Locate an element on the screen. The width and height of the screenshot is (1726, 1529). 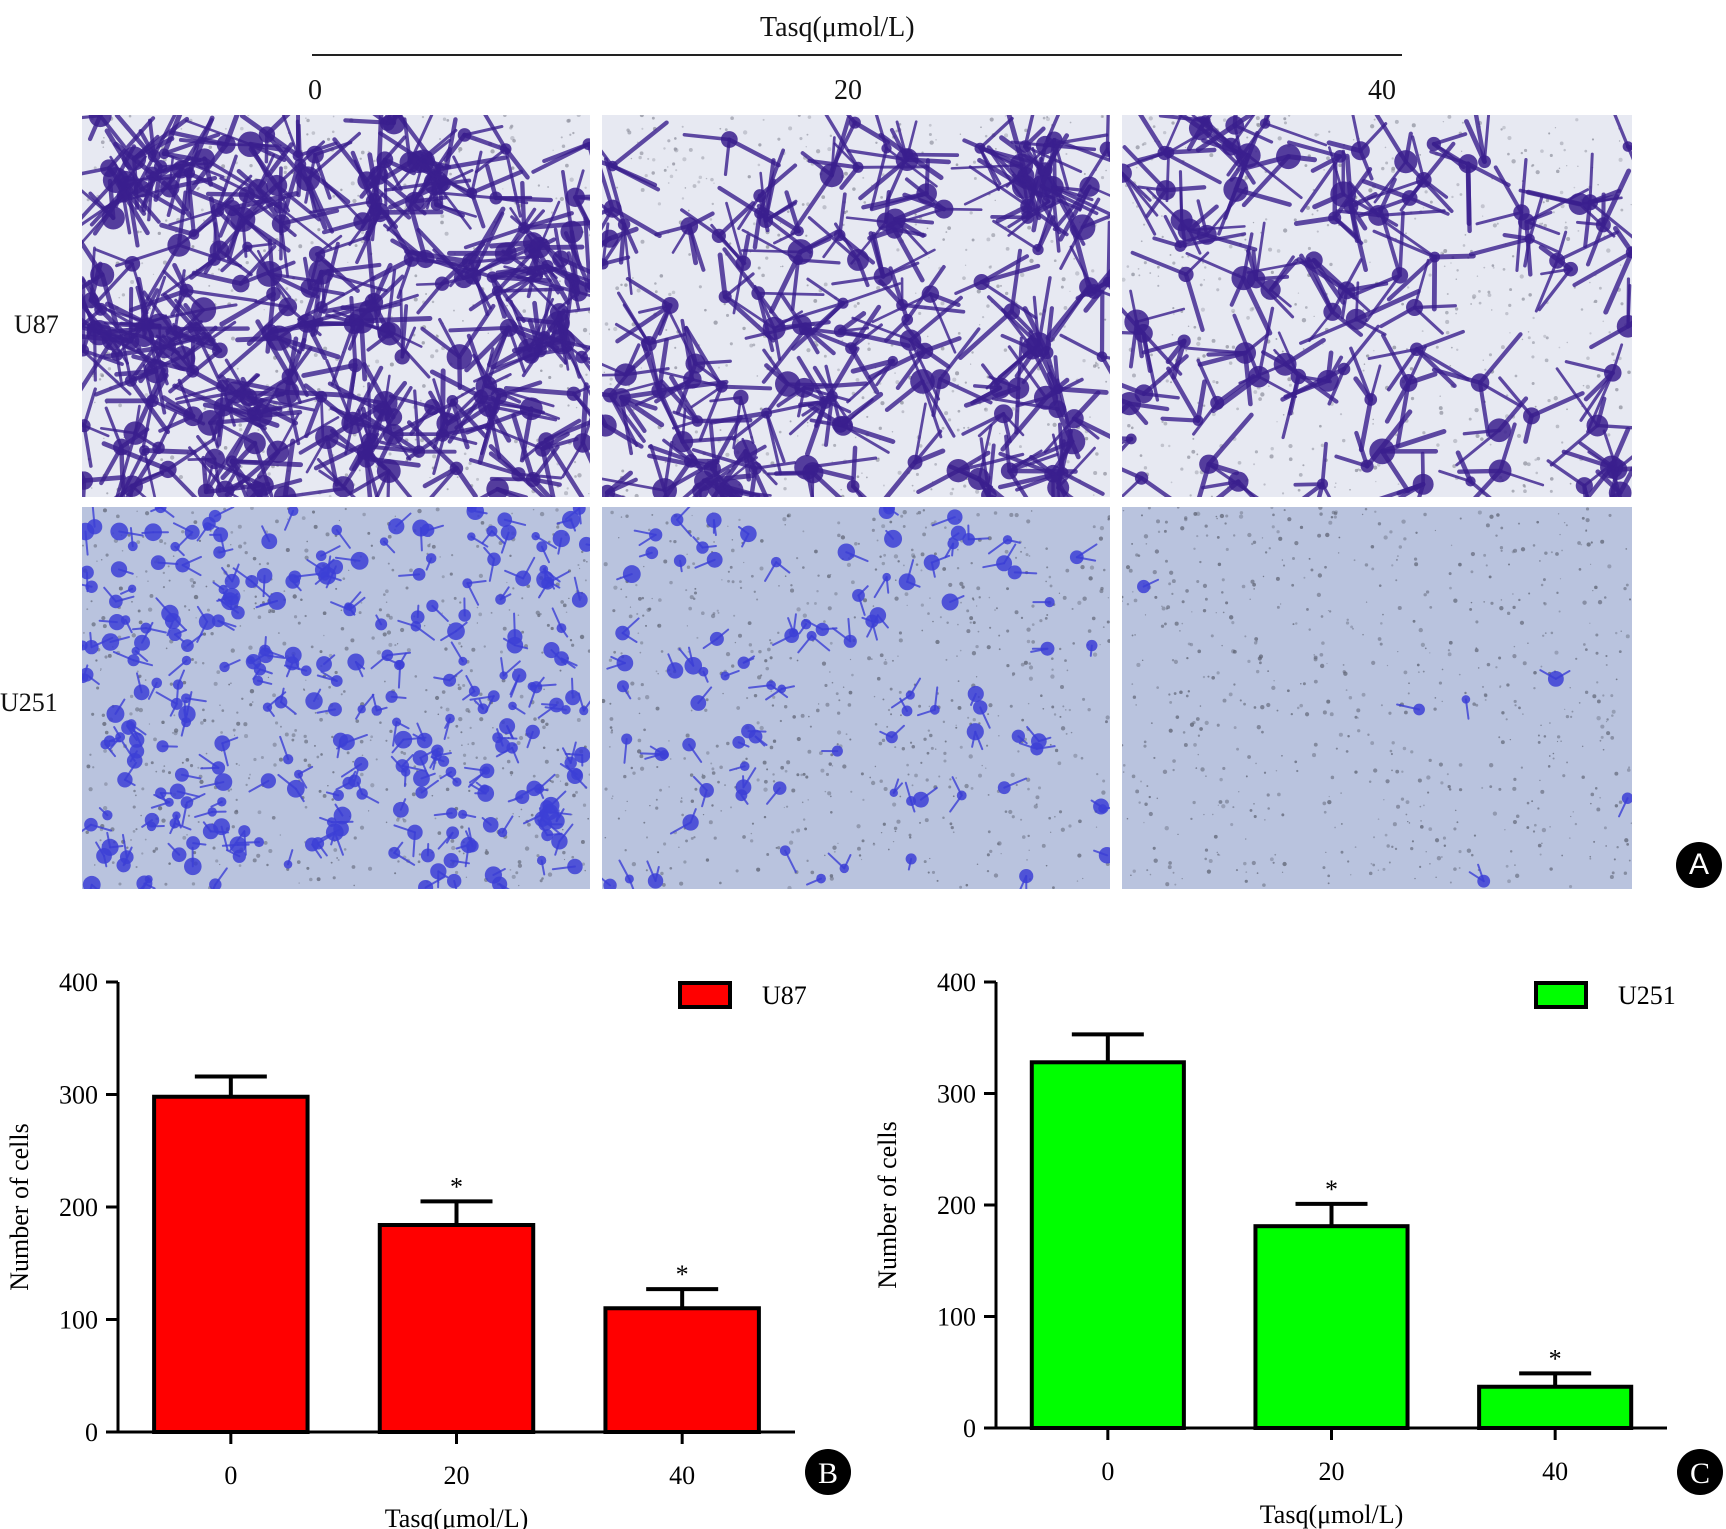
panel-badge-label: B is located at coordinates (828, 1473).